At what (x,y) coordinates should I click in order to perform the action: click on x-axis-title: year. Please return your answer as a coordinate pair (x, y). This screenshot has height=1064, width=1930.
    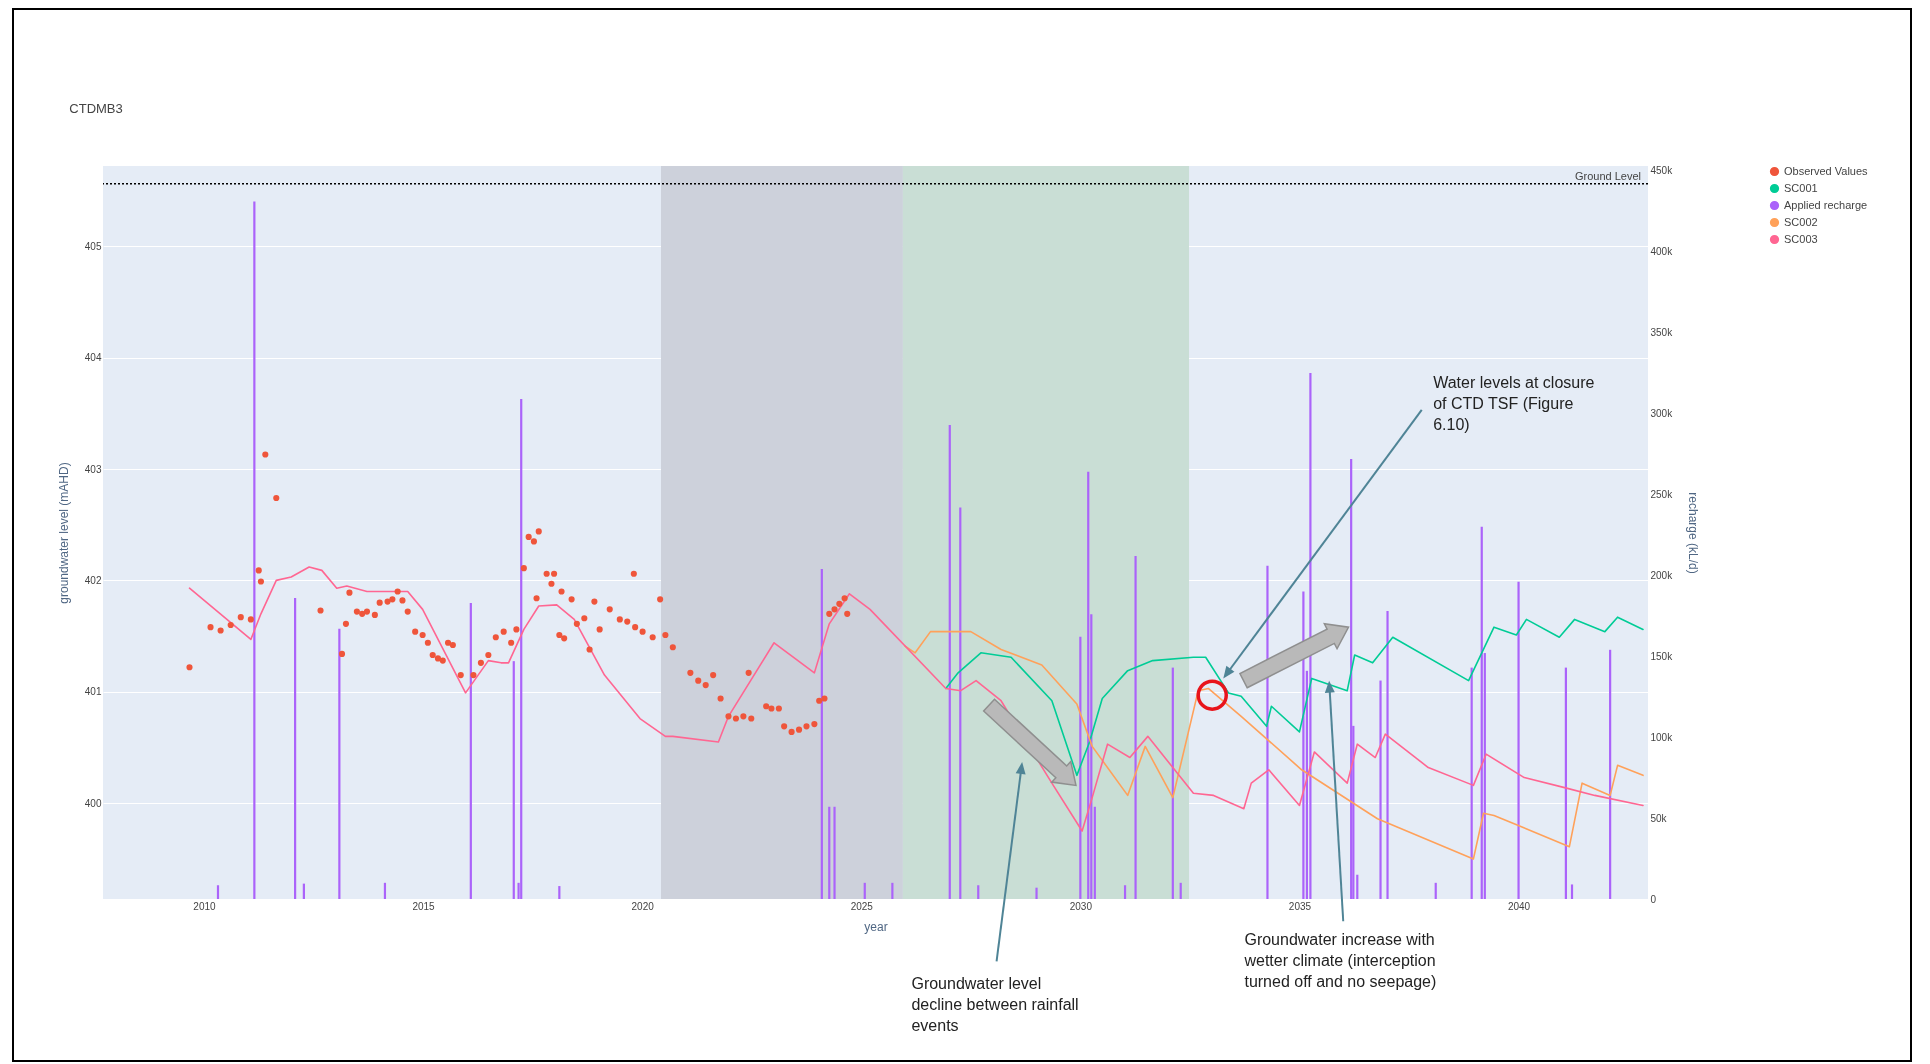
    Looking at the image, I should click on (876, 926).